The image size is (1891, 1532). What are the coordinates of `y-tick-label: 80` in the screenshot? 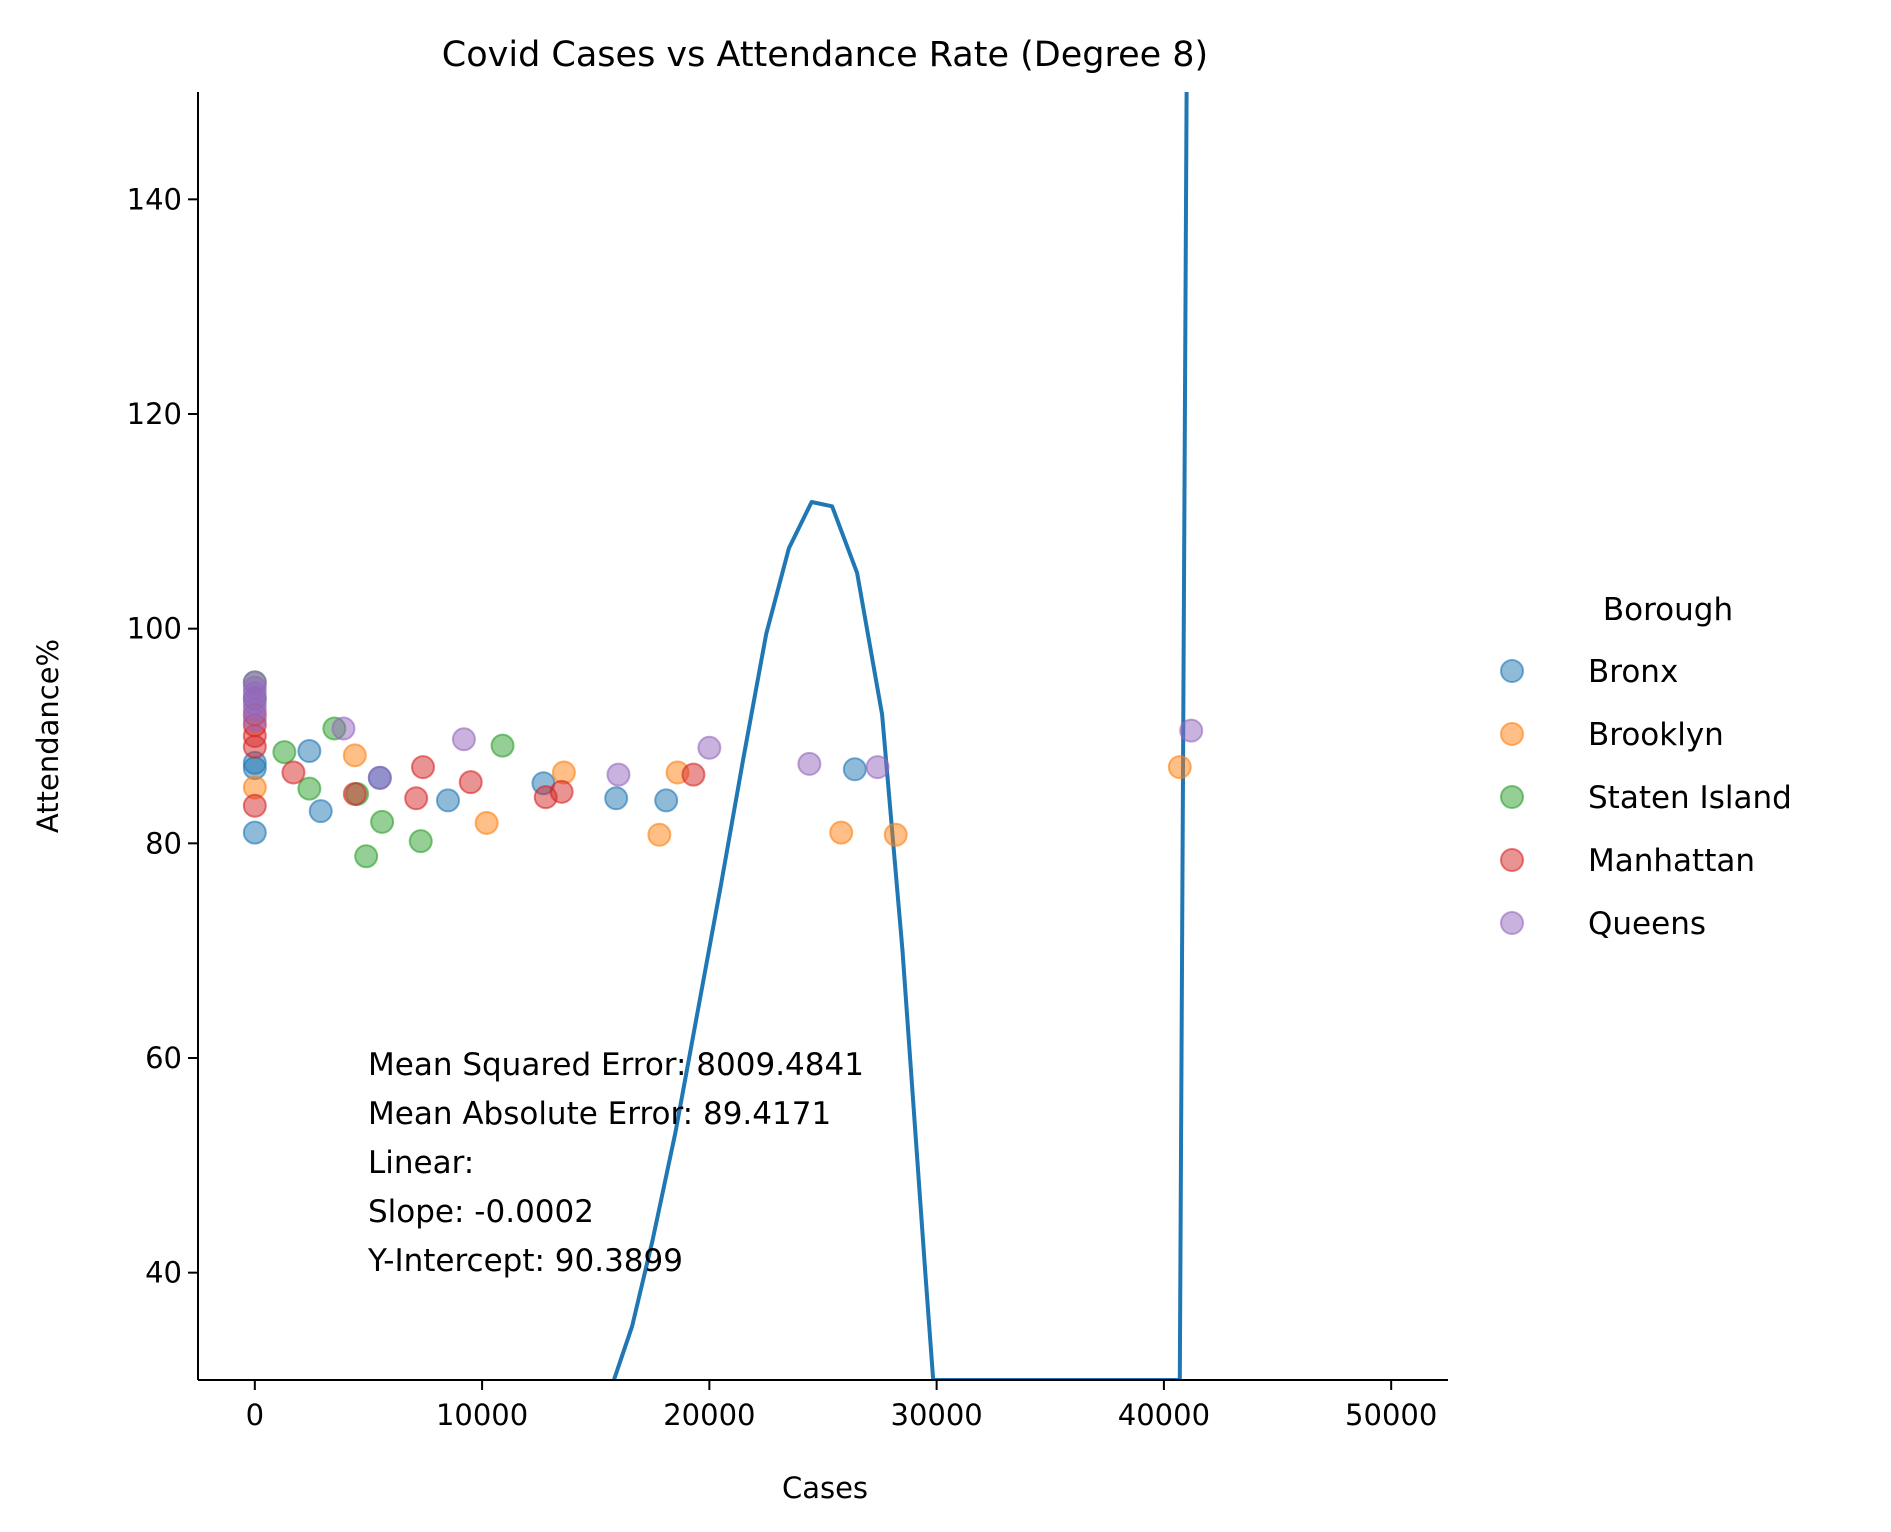 It's located at (163, 843).